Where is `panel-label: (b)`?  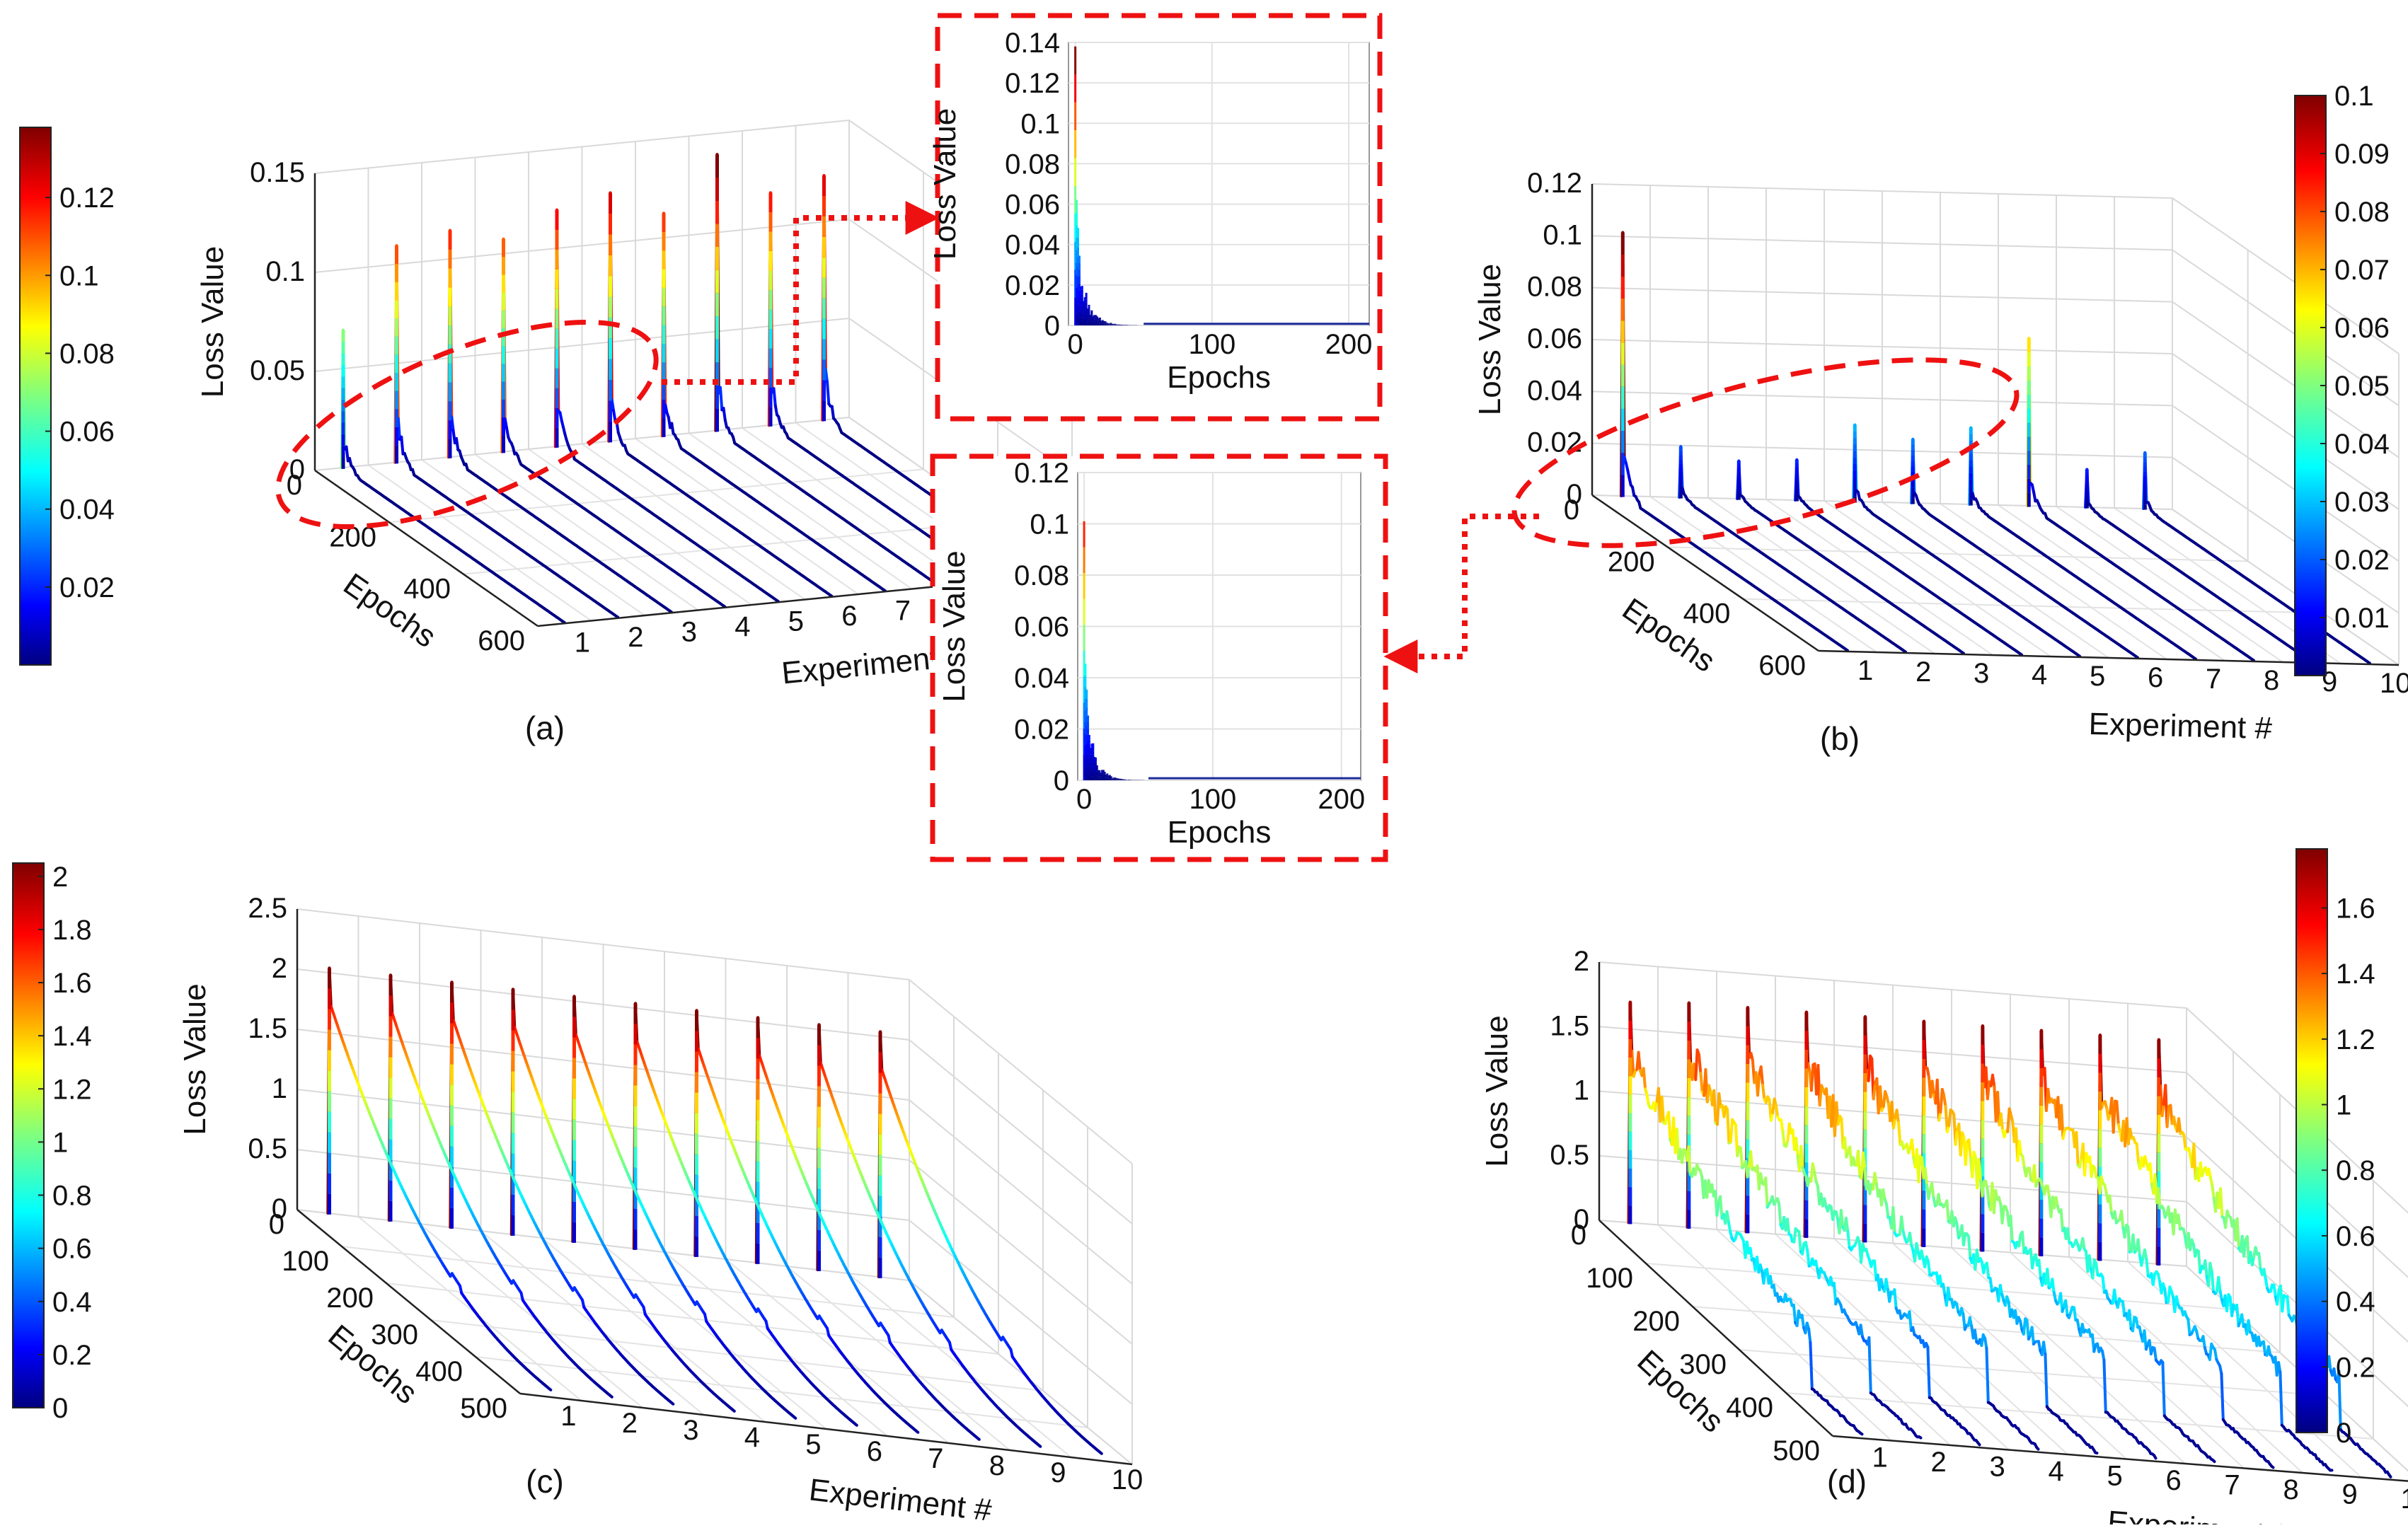
panel-label: (b) is located at coordinates (1840, 738).